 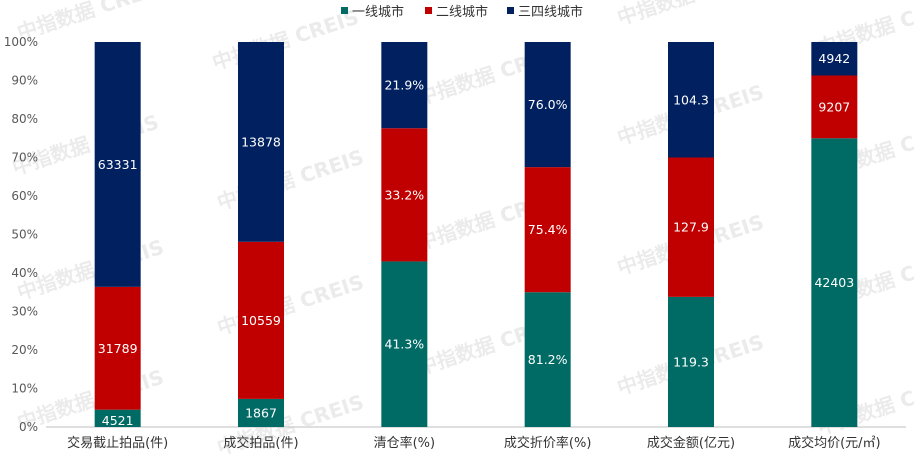 I want to click on data-label: 119.3, so click(x=691, y=361).